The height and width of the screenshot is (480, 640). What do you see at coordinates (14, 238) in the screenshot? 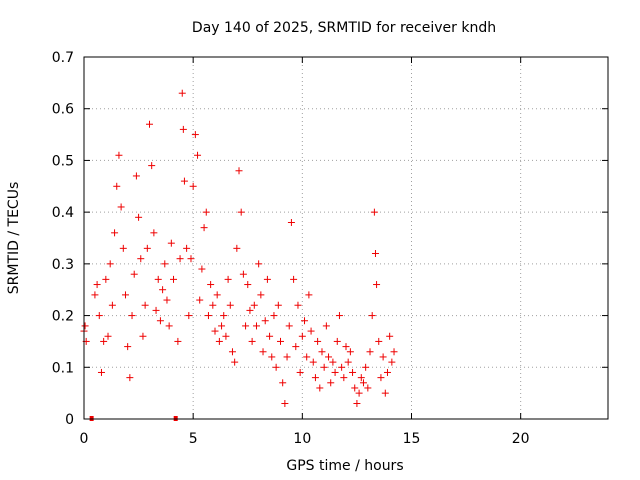
I see `y-axis-label: SRMTID / TECUs` at bounding box center [14, 238].